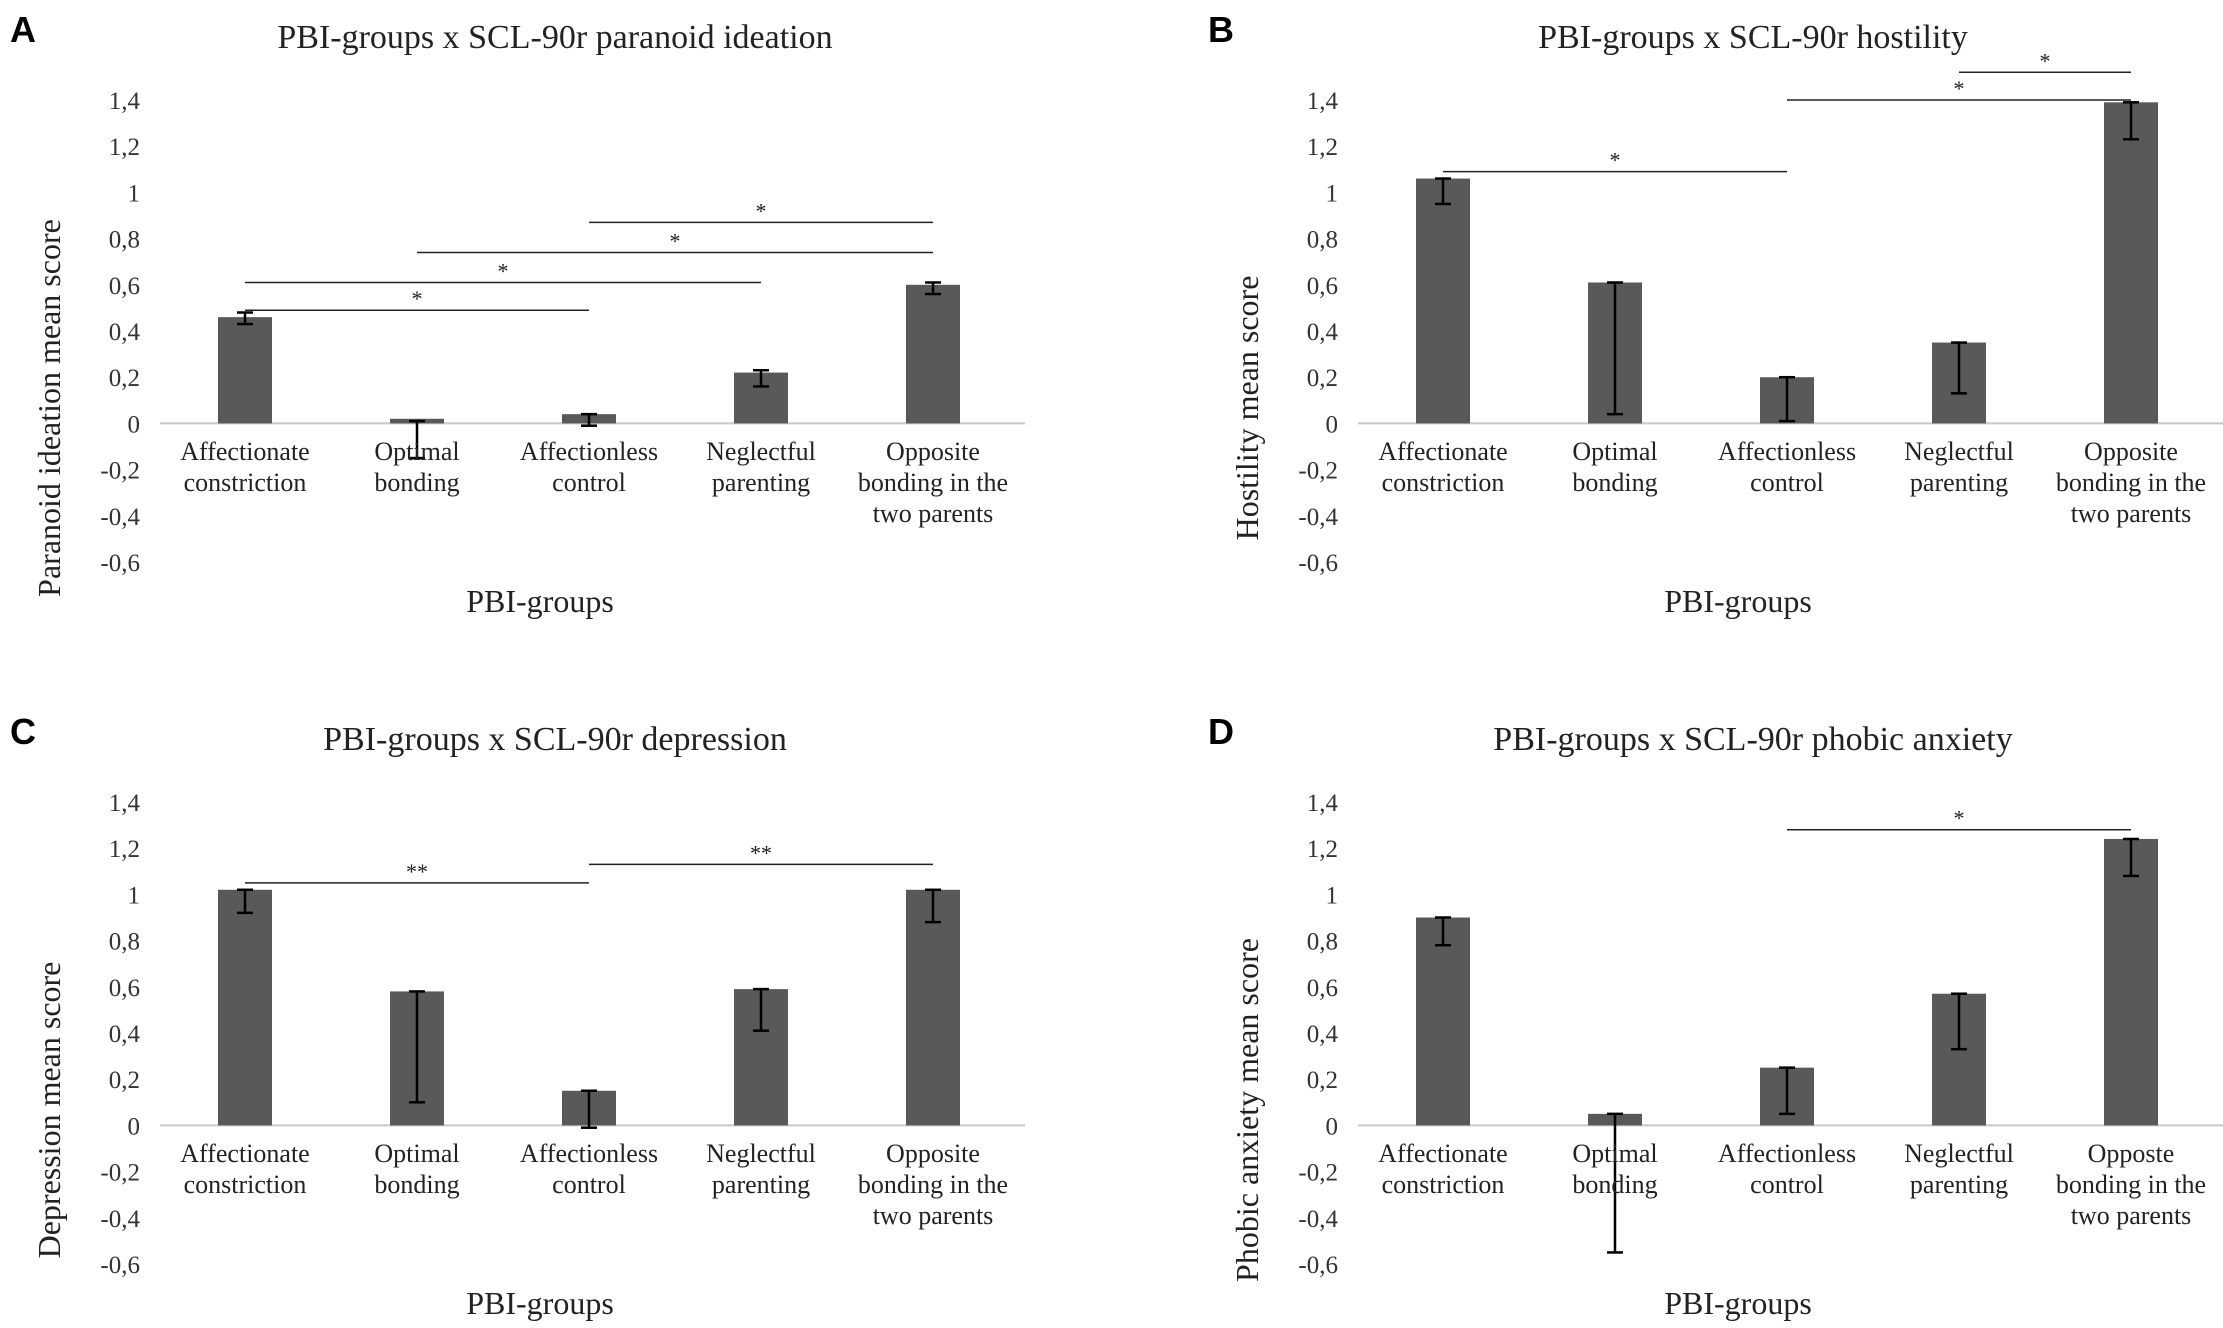 The image size is (2223, 1328). Describe the element at coordinates (2131, 1184) in the screenshot. I see `category-label: Opposte bonding in the two parents` at that location.